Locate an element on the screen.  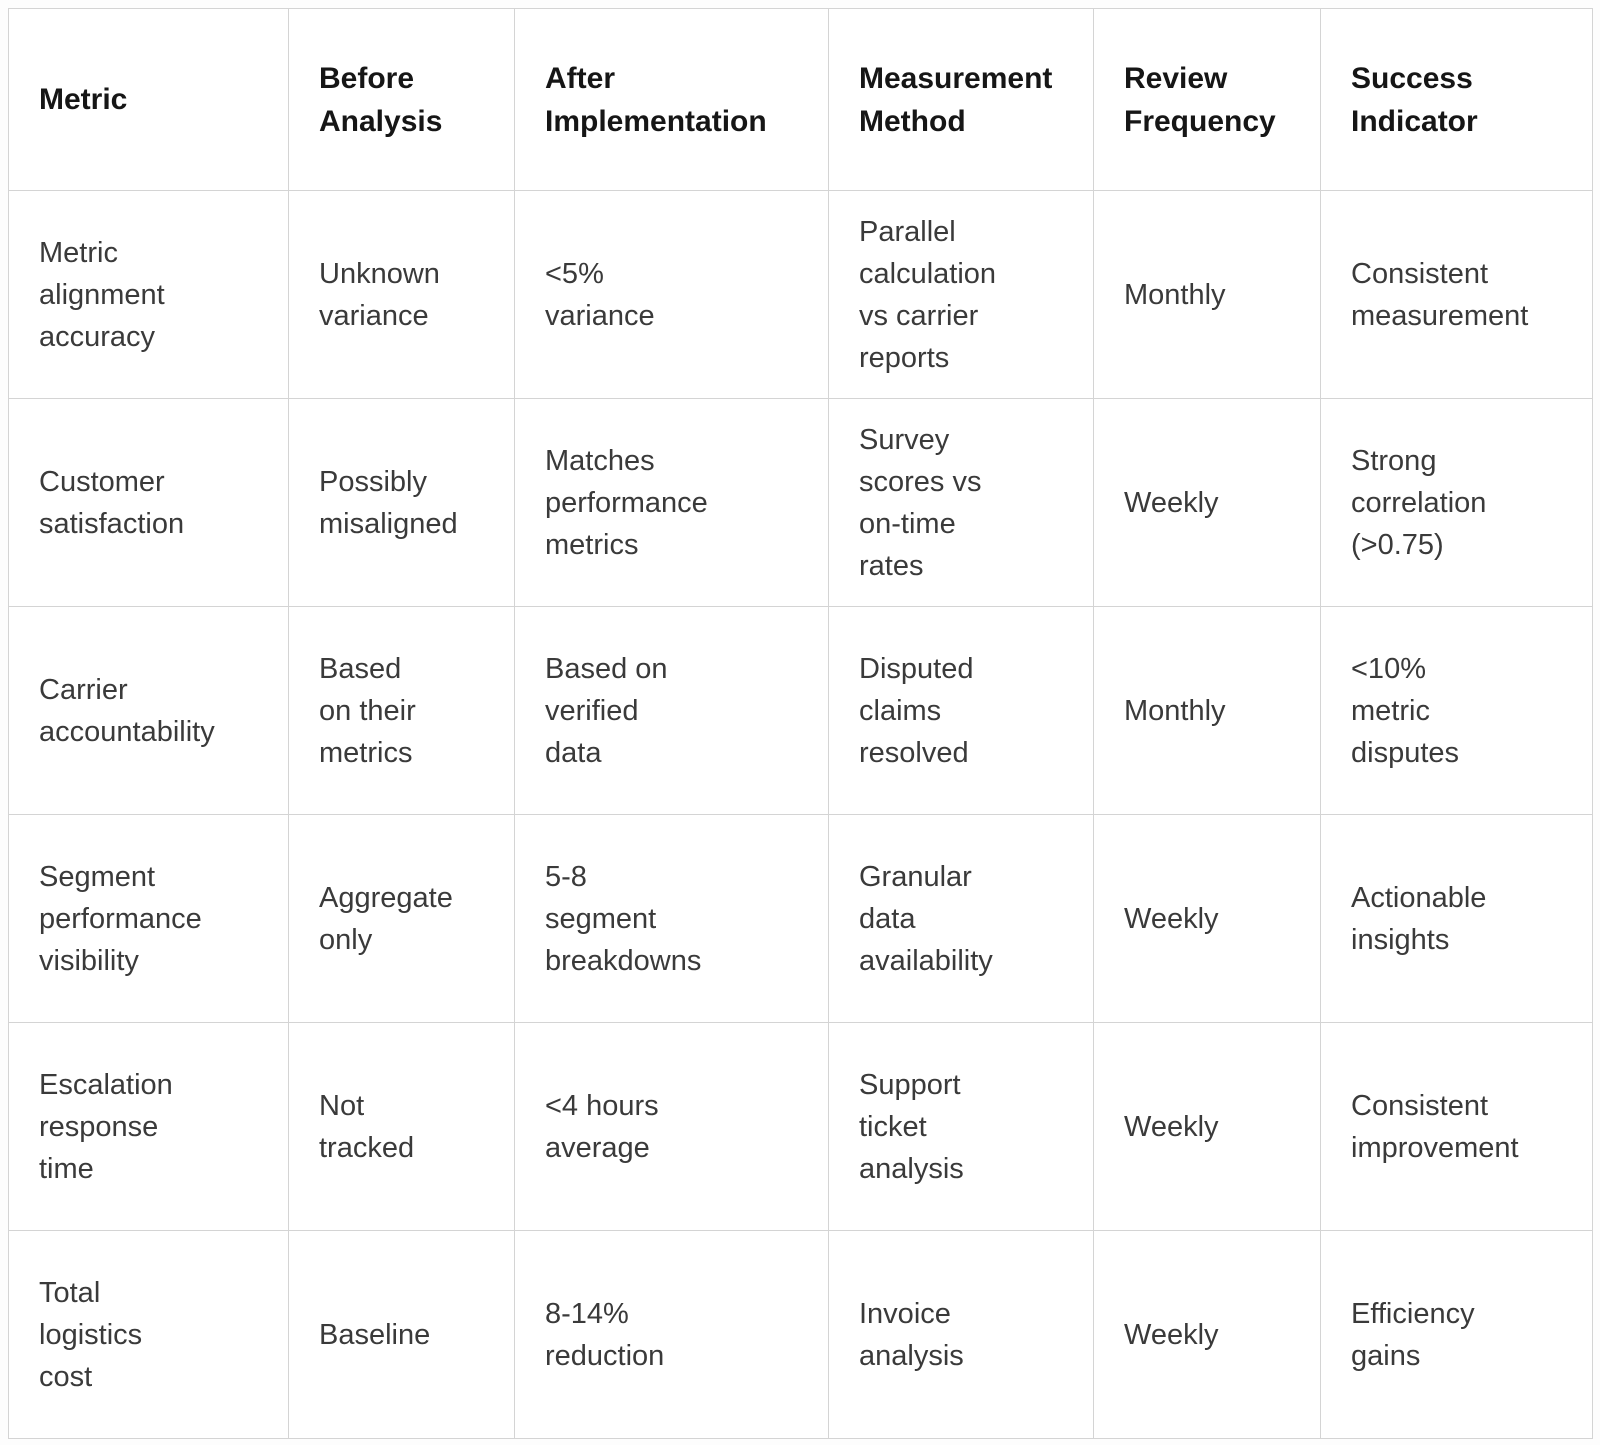
cell-metric: Escalation response time is located at coordinates (148, 1126).